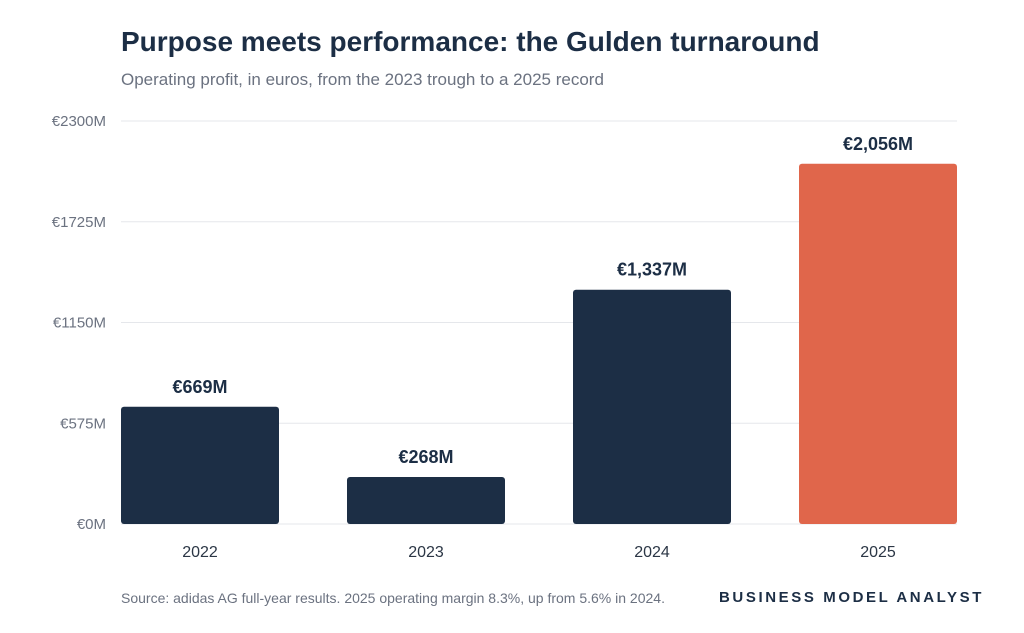 This screenshot has width=1024, height=633. Describe the element at coordinates (79, 222) in the screenshot. I see `y-tick-label: €1725M` at that location.